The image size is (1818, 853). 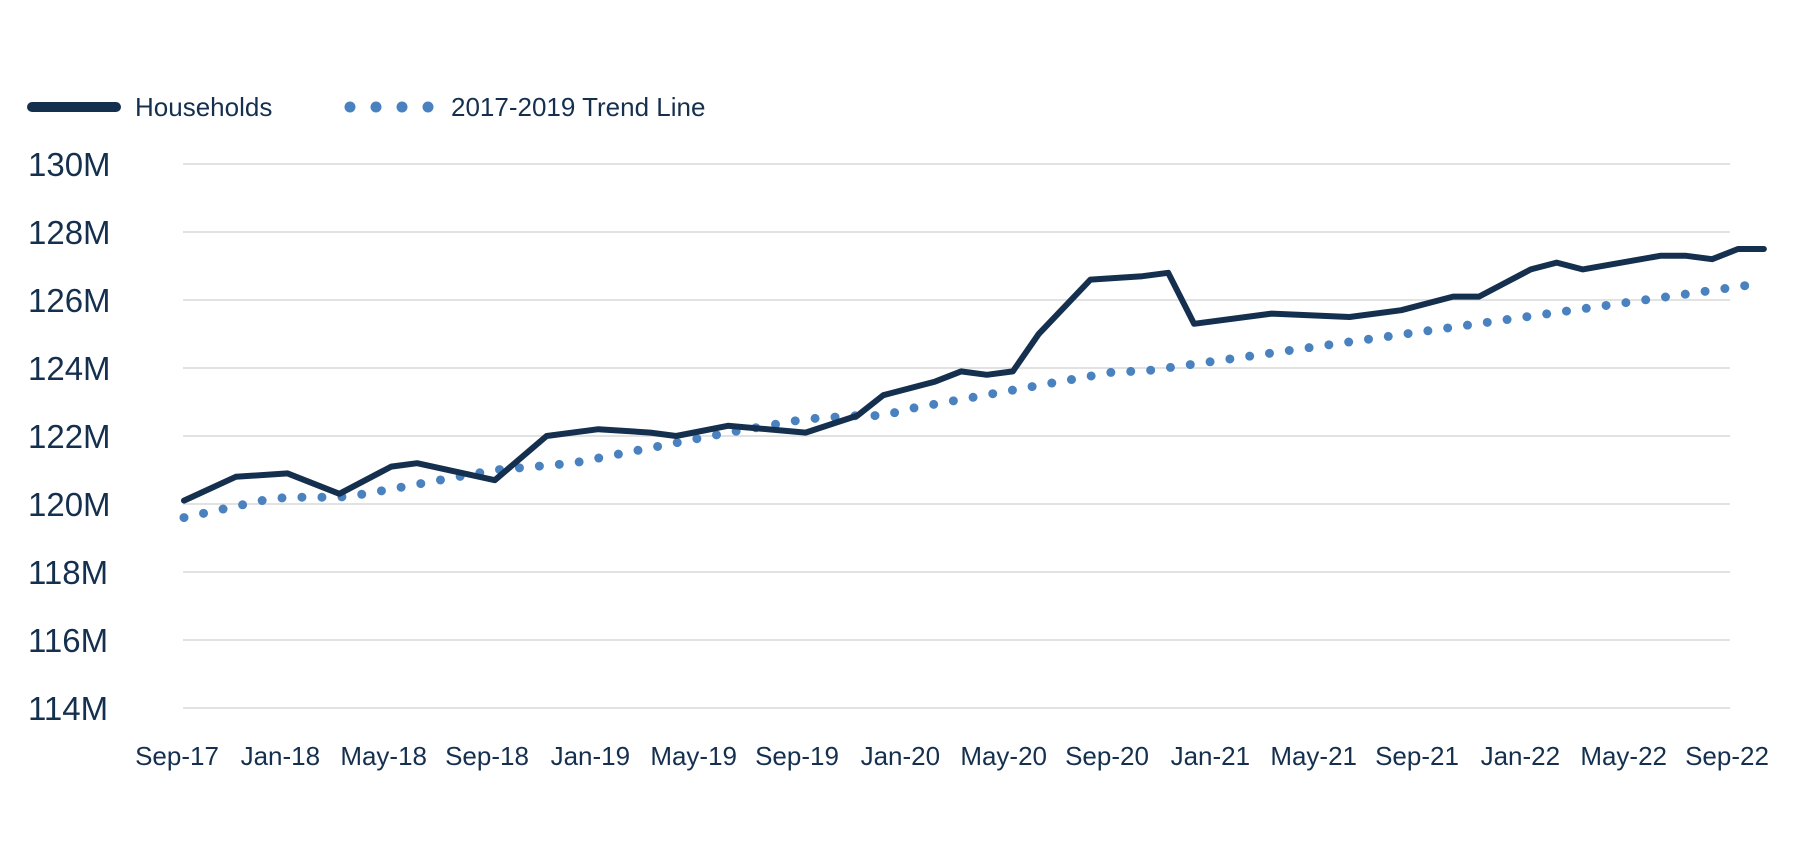 What do you see at coordinates (693, 756) in the screenshot?
I see `x-tick-label: May-19` at bounding box center [693, 756].